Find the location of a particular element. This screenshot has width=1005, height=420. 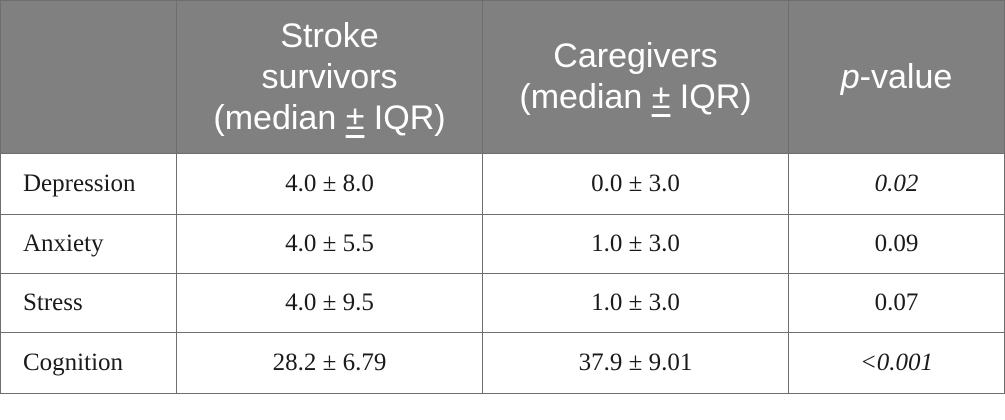

p-value-cell: 0.09 is located at coordinates (896, 244).